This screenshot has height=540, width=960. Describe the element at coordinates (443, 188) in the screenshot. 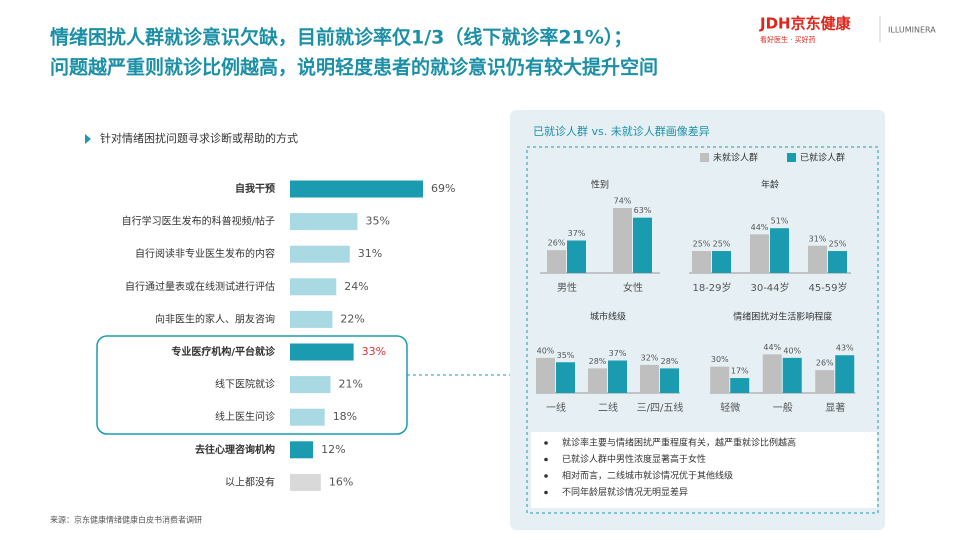

I see `value-label: 69%` at that location.